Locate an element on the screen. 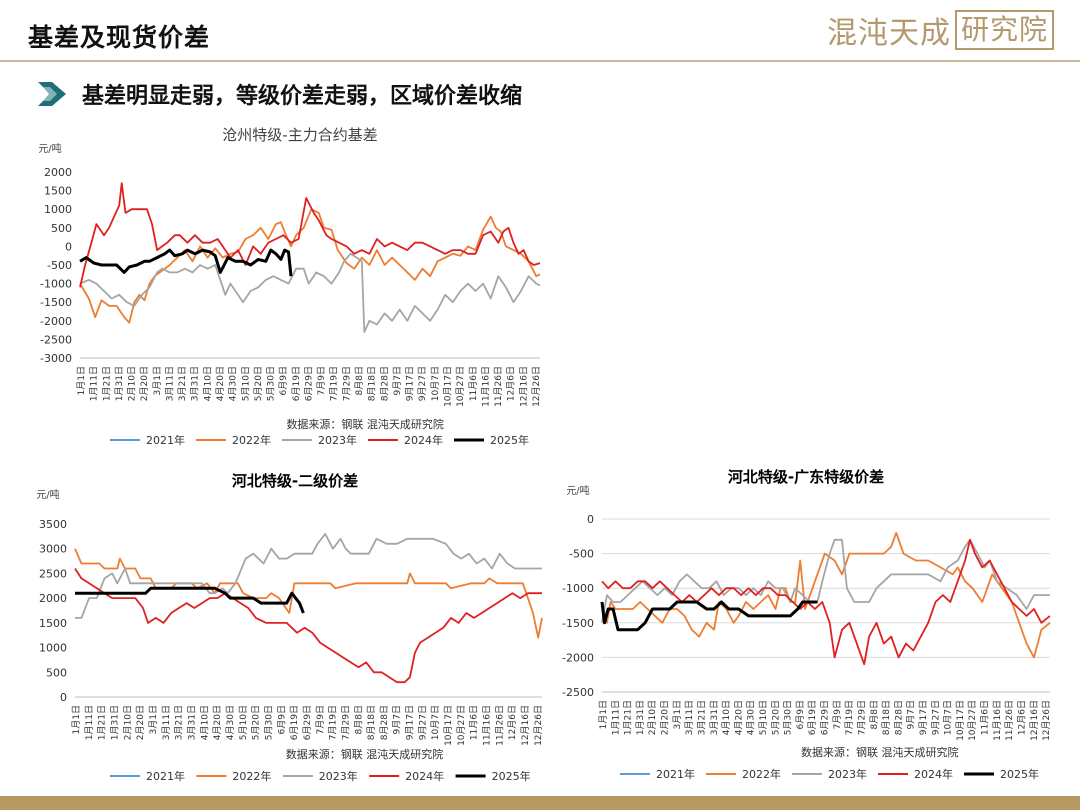 The image size is (1080, 810). series-line-2022 is located at coordinates (308, 593).